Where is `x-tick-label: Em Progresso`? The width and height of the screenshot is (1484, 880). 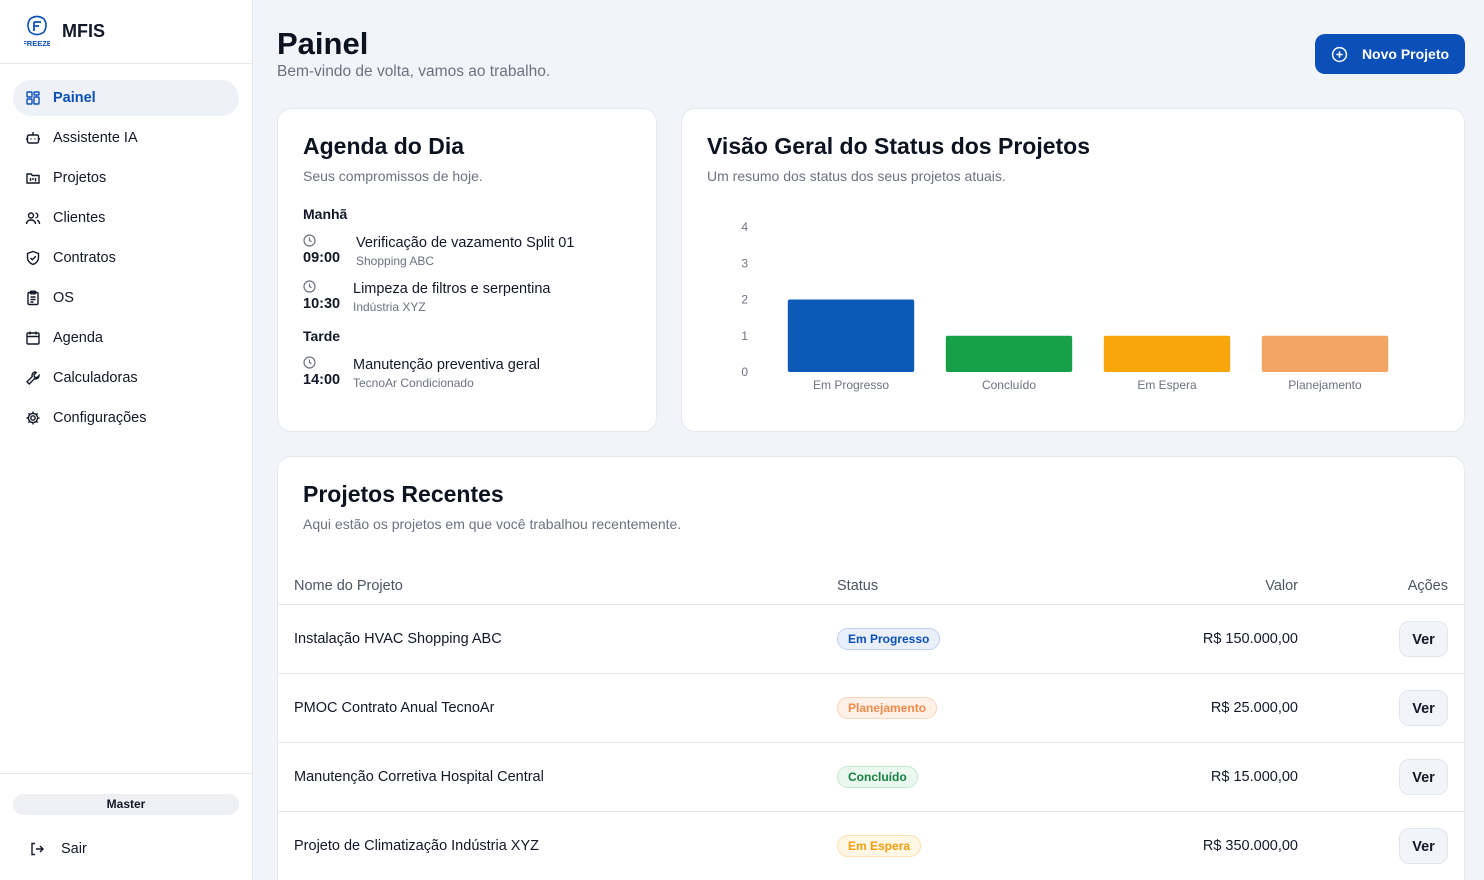 x-tick-label: Em Progresso is located at coordinates (851, 385).